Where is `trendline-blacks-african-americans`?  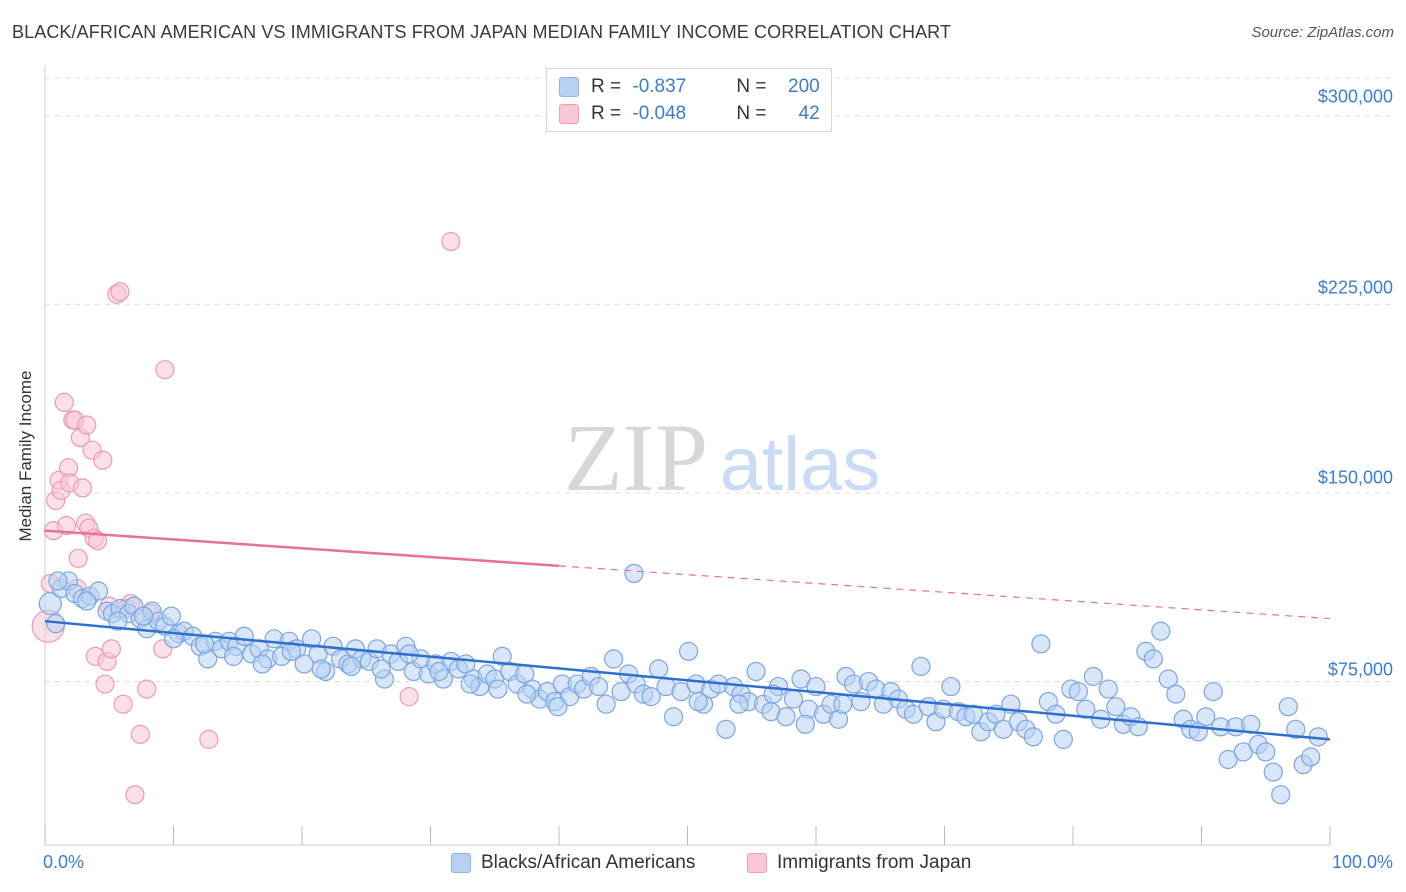
trendline-blacks-african-americans is located at coordinates (687, 680).